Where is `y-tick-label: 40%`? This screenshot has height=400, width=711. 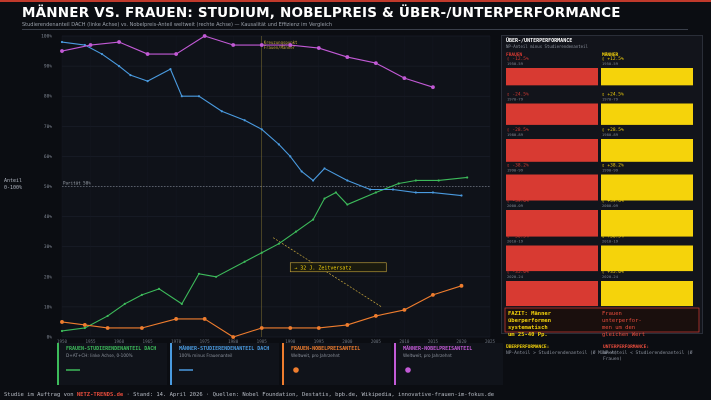 y-tick-label: 40% is located at coordinates (48, 217).